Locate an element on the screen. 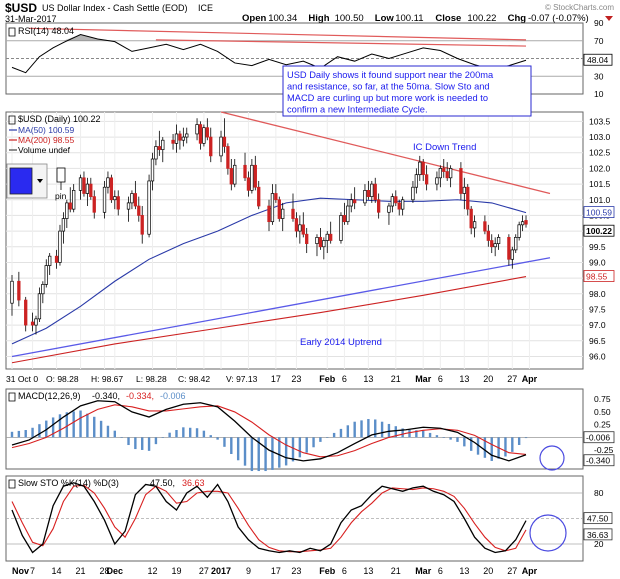  macd-signal-value: -0.334, is located at coordinates (140, 396).